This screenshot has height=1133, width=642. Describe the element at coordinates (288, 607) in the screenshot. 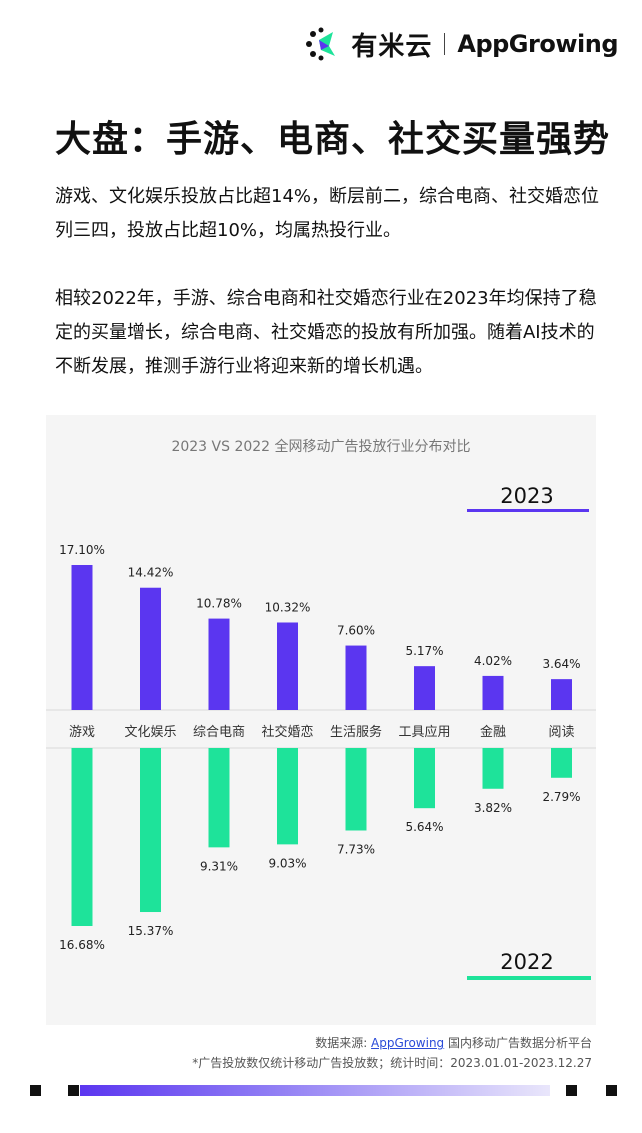

I see `data-label-2023: 10.32%` at that location.